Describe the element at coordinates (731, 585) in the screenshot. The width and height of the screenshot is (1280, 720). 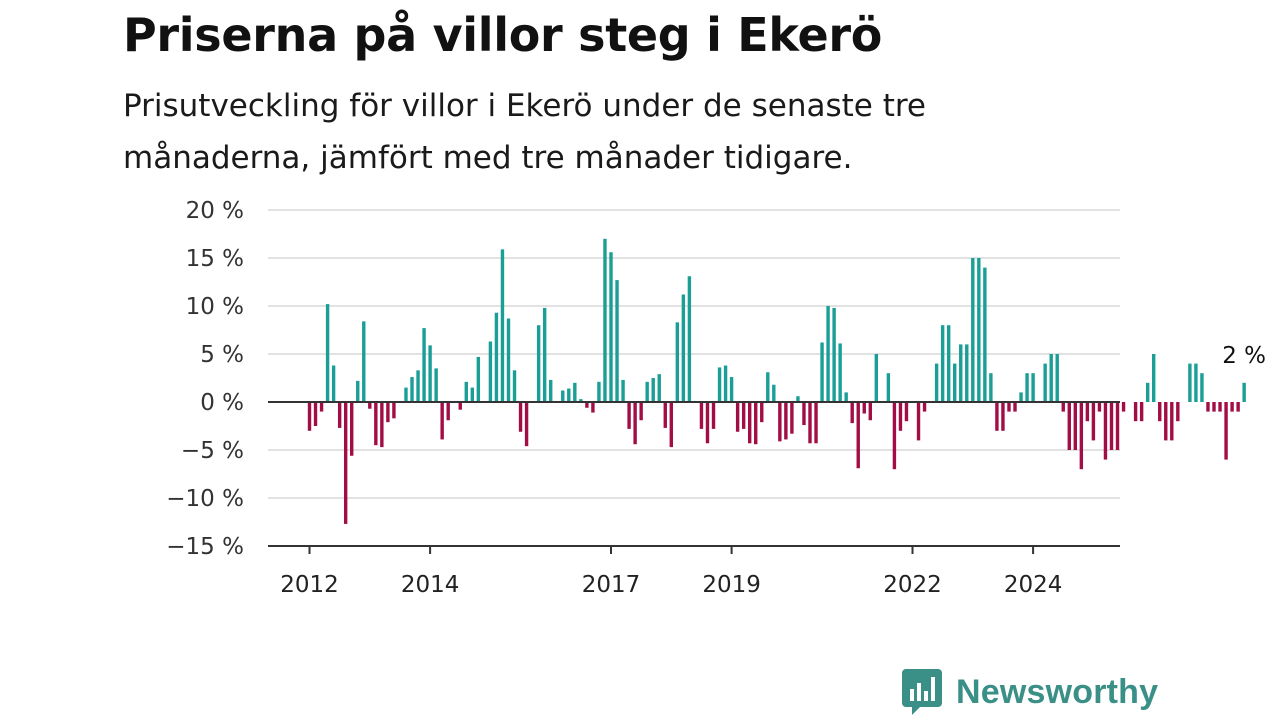
I see `x-tick-label: 2019` at that location.